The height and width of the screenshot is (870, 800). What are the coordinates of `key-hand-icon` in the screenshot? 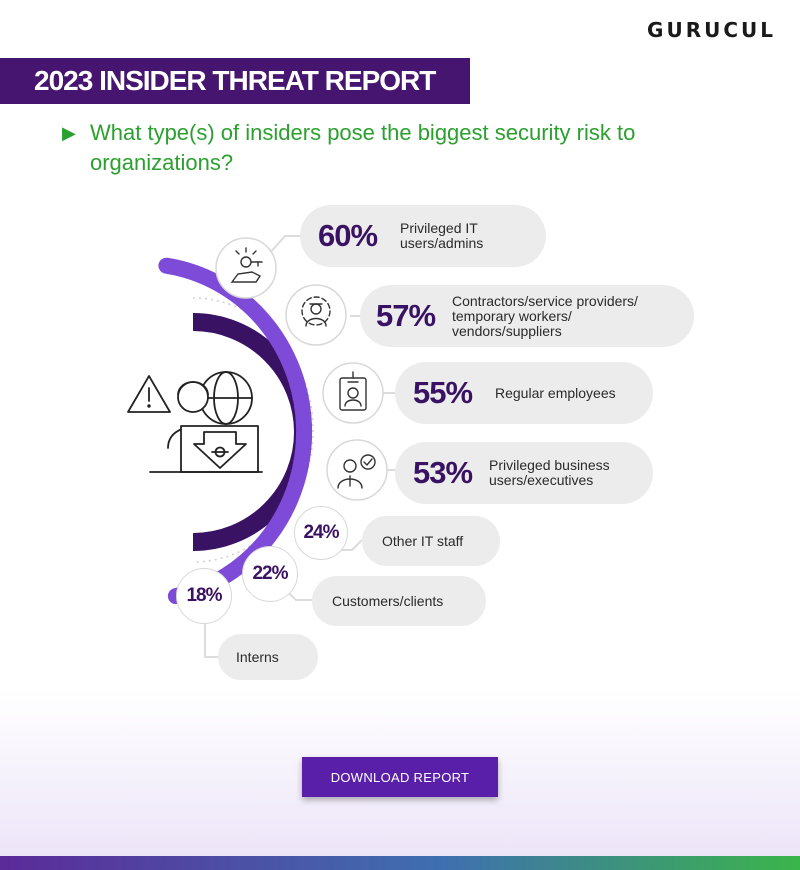 It's located at (246, 265).